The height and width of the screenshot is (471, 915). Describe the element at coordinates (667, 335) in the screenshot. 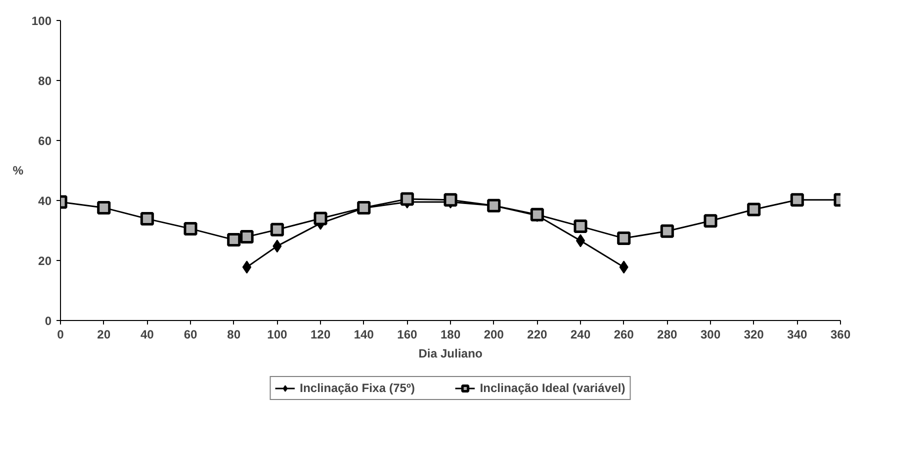

I see `x-tick-label: 280` at that location.